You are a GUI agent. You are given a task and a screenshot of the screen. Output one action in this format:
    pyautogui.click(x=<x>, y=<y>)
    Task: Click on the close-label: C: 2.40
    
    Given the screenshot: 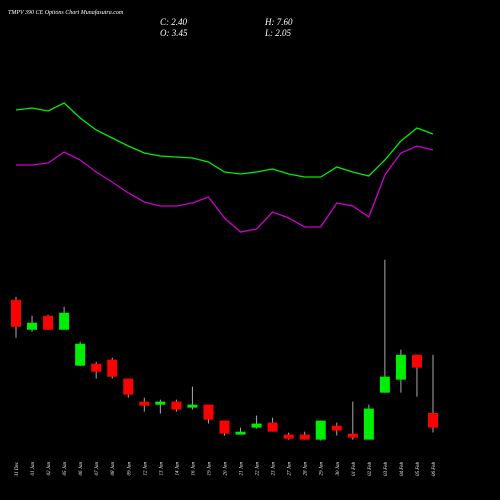 What is the action you would take?
    pyautogui.click(x=174, y=22)
    